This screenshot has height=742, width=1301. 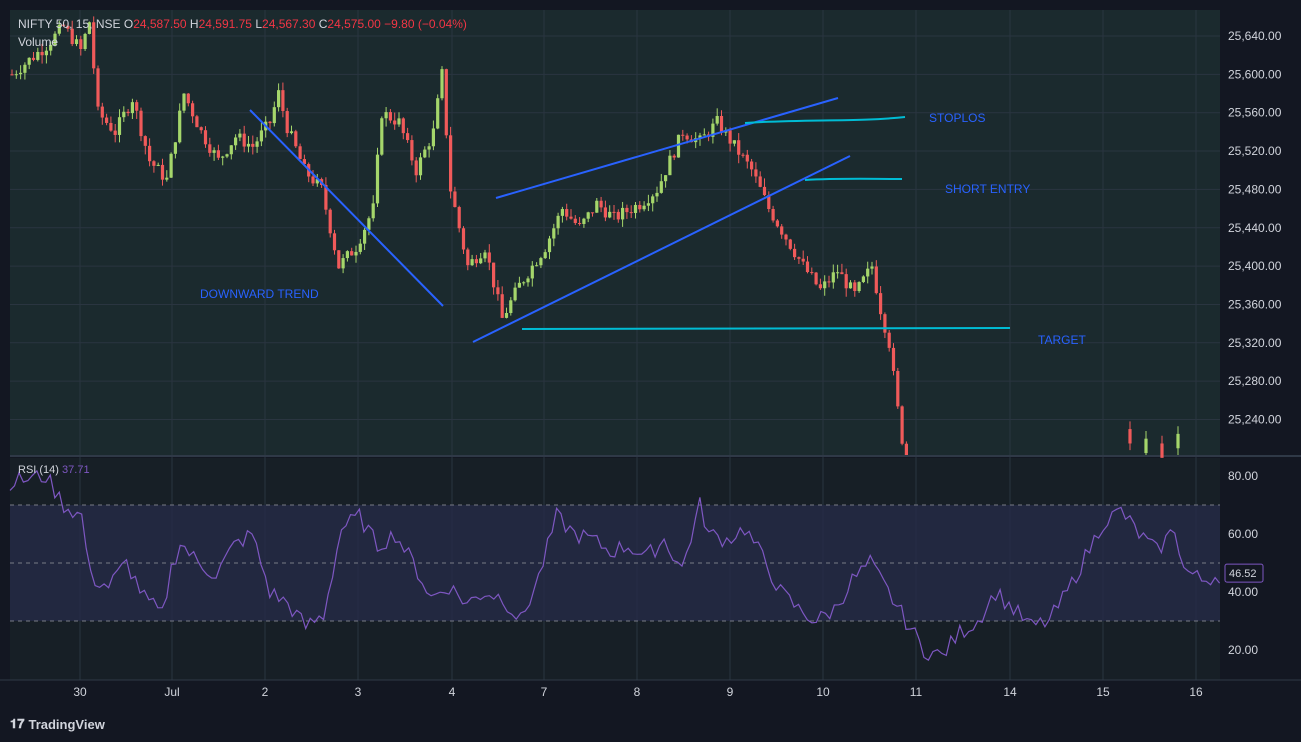 What do you see at coordinates (259, 294) in the screenshot?
I see `downward-trend-annotation: DOWNWARD TREND` at bounding box center [259, 294].